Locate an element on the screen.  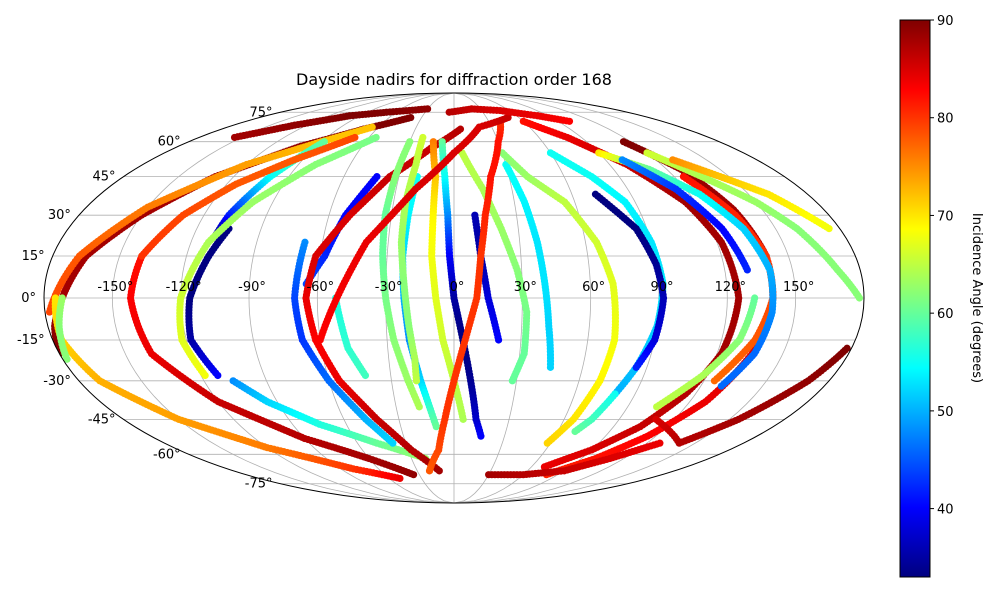
longitude-tick-label: 90° is located at coordinates (661, 287).